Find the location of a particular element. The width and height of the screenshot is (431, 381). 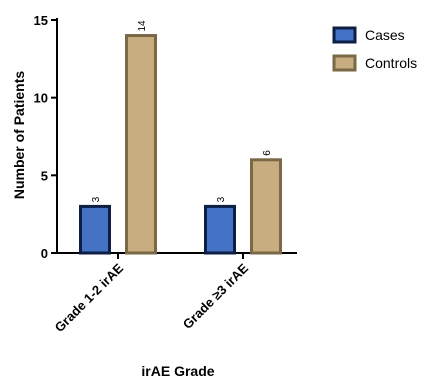

x-axis-title: irAE Grade is located at coordinates (177, 371).